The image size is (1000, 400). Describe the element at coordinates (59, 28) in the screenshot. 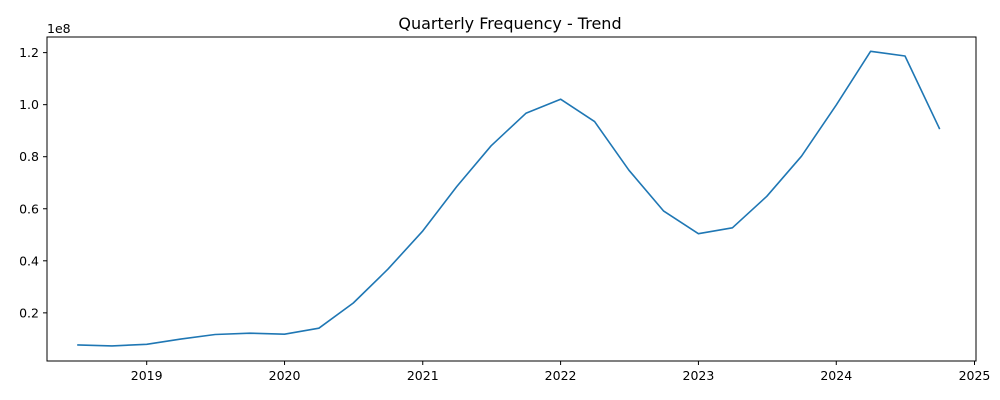

I see `y-axis-exponent-label: 1e8` at that location.